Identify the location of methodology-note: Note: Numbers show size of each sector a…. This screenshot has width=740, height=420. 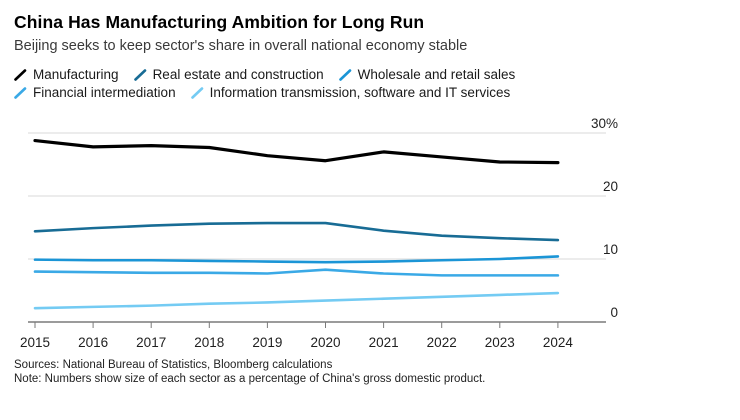
(250, 378).